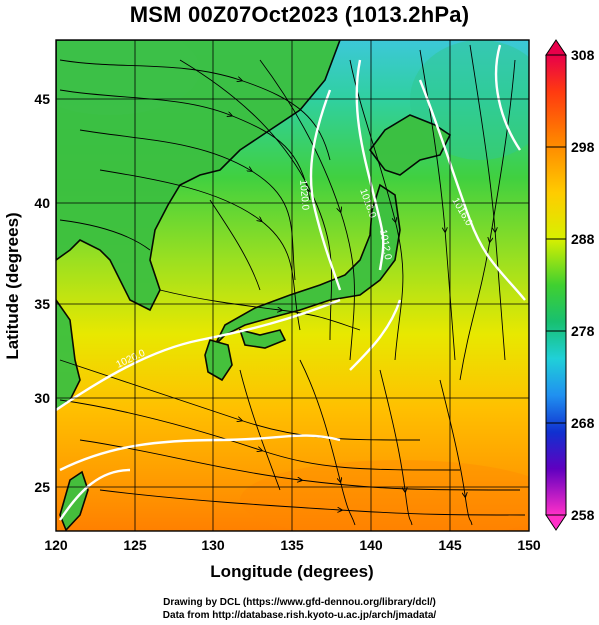  What do you see at coordinates (583, 55) in the screenshot?
I see `colorbar-tick-label: 308` at bounding box center [583, 55].